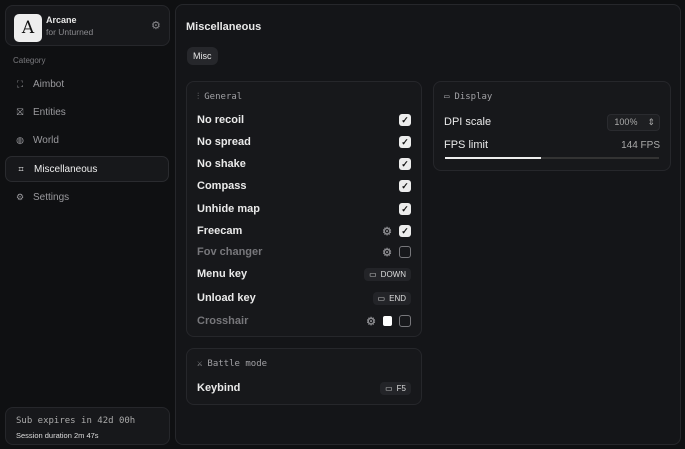 The width and height of the screenshot is (685, 449). Describe the element at coordinates (226, 298) in the screenshot. I see `row-label: Unload key` at that location.